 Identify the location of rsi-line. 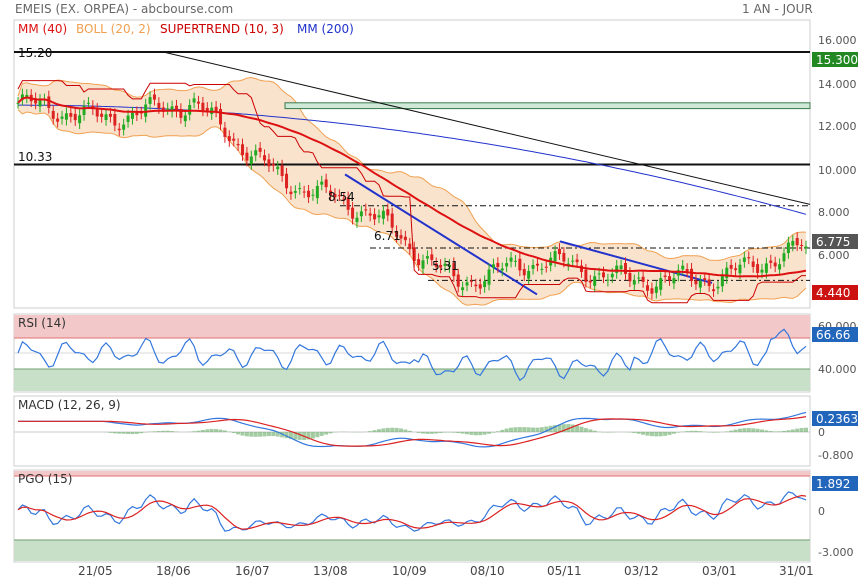
(412, 355).